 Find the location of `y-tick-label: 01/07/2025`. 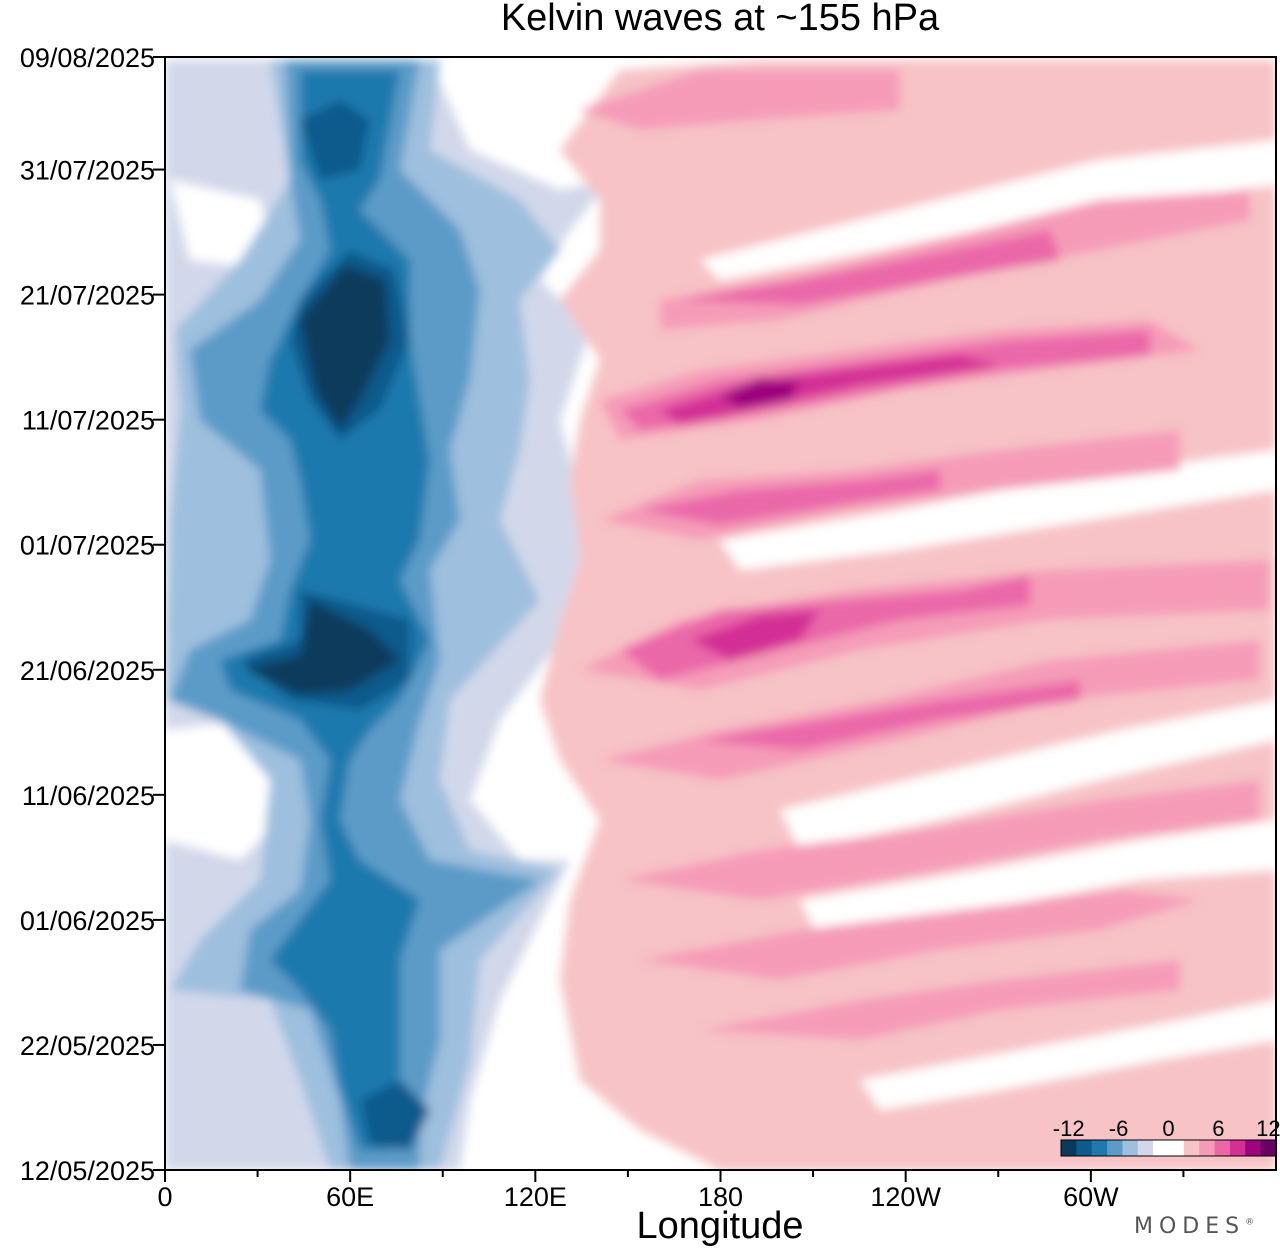

y-tick-label: 01/07/2025 is located at coordinates (87, 546).